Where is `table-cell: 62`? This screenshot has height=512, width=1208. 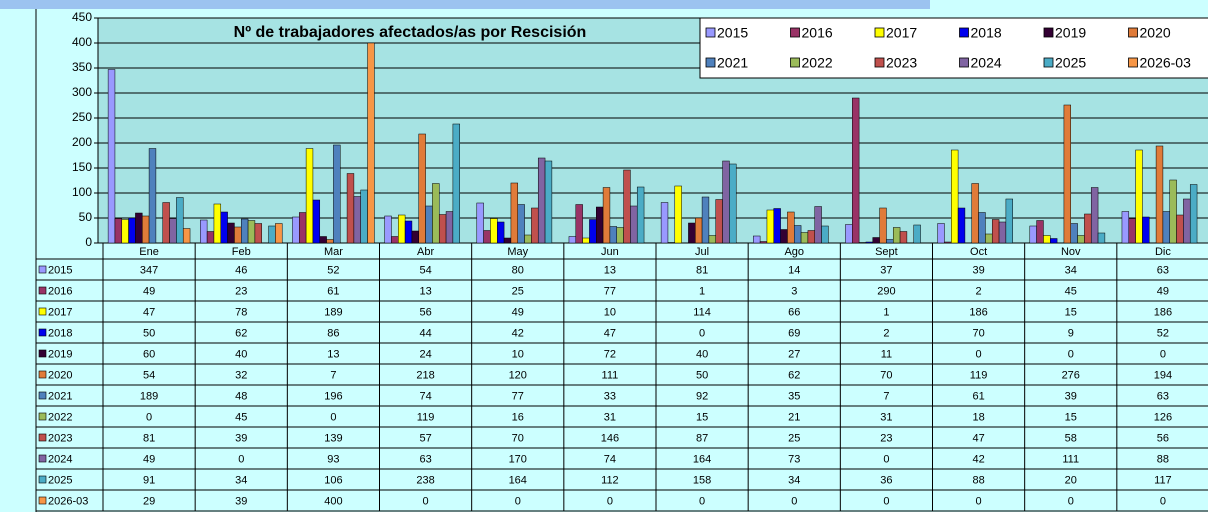
table-cell: 62 is located at coordinates (794, 375).